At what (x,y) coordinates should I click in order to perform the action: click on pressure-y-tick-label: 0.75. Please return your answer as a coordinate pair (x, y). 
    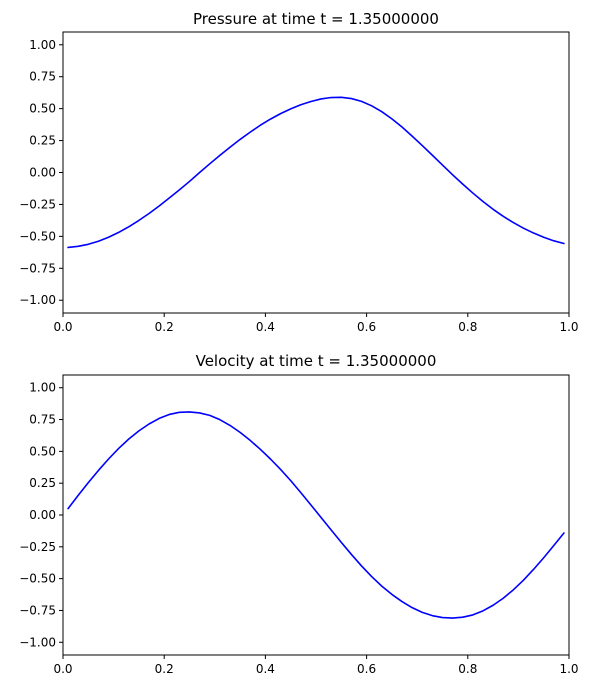
    Looking at the image, I should click on (42, 77).